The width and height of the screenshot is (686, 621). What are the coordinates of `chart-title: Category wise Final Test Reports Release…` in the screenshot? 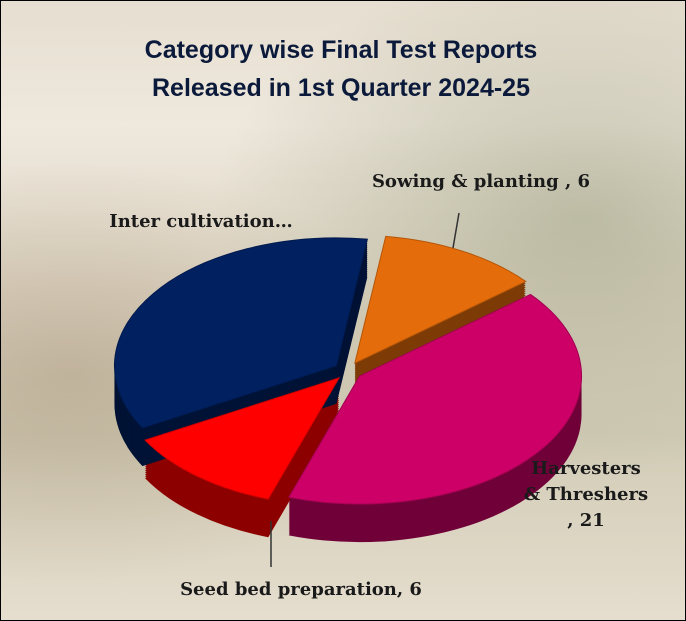 It's located at (341, 69).